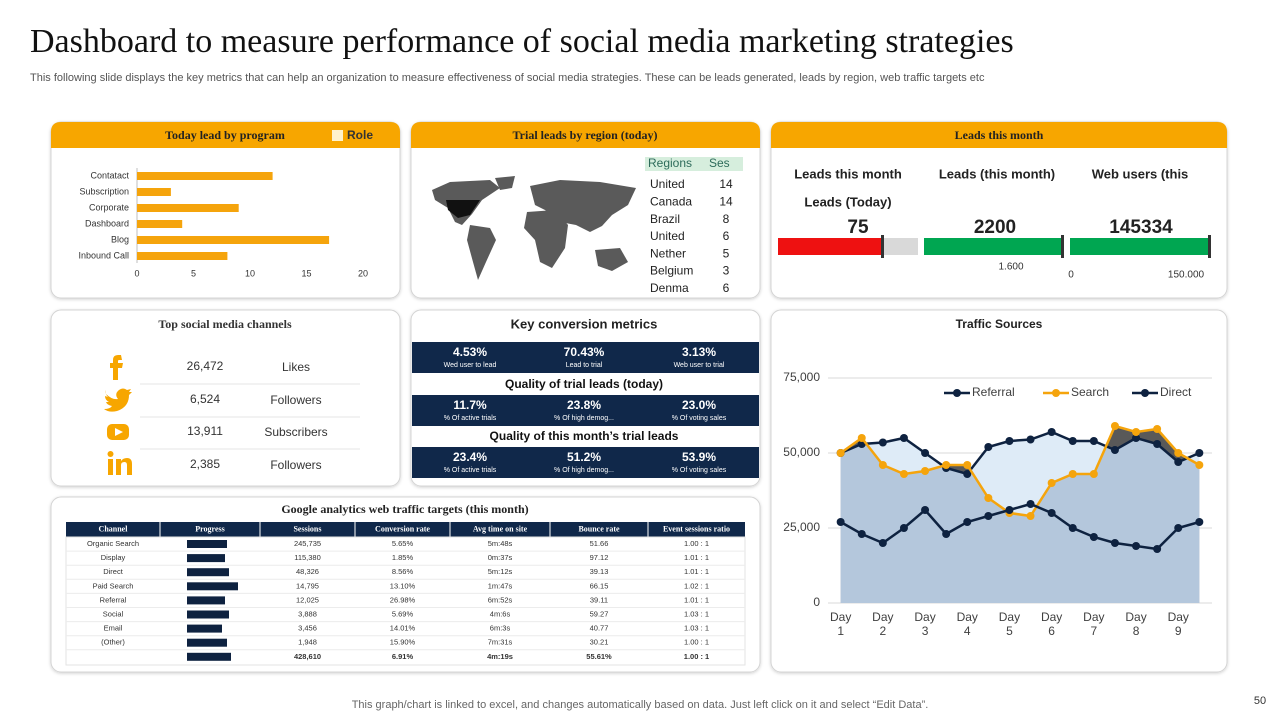  What do you see at coordinates (500, 528) in the screenshot?
I see `column-header: Avg time on site` at bounding box center [500, 528].